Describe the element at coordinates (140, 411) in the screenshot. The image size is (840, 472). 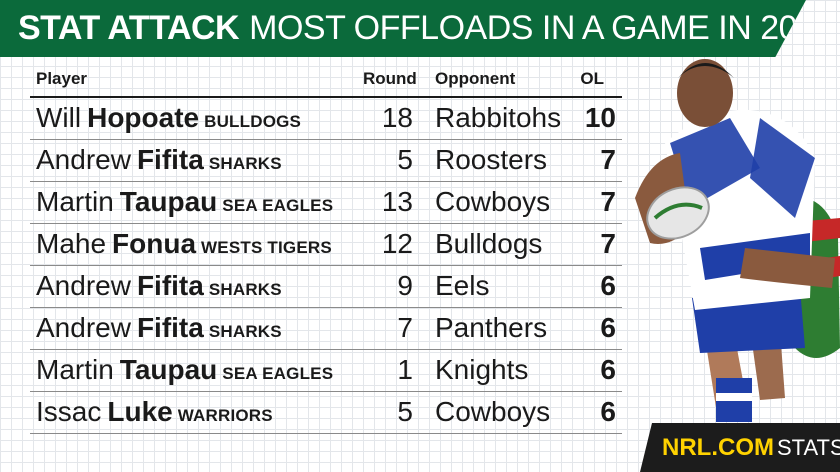
I see `player-last-name: Luke` at that location.